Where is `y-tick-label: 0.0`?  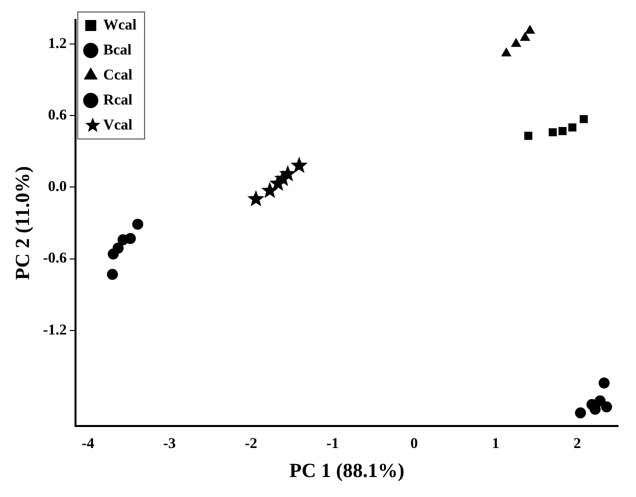
y-tick-label: 0.0 is located at coordinates (57, 187).